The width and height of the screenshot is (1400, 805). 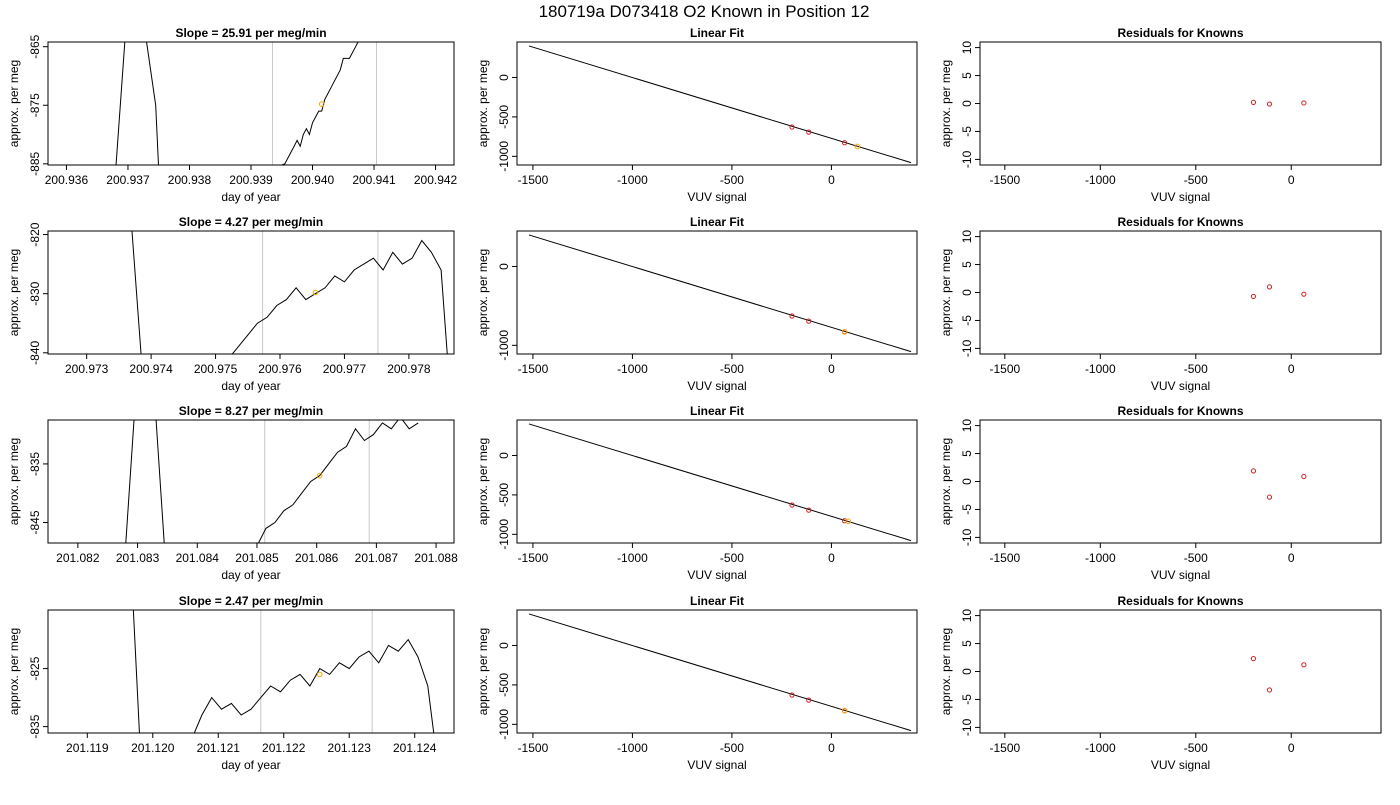 I want to click on chart-1-1-xtick-label-2: 200.938, so click(x=190, y=180).